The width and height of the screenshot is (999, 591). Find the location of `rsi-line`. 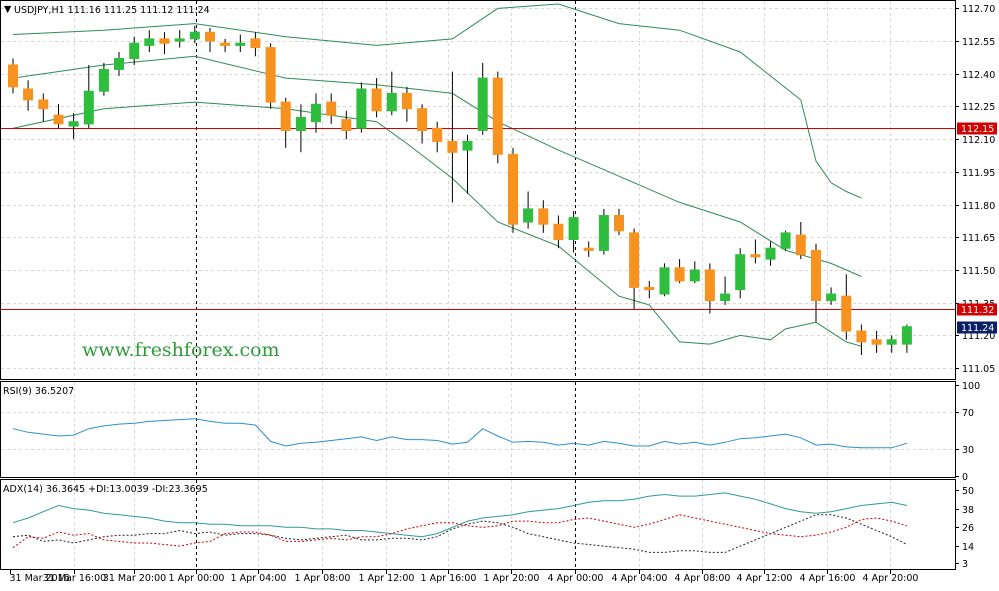

rsi-line is located at coordinates (460, 433).